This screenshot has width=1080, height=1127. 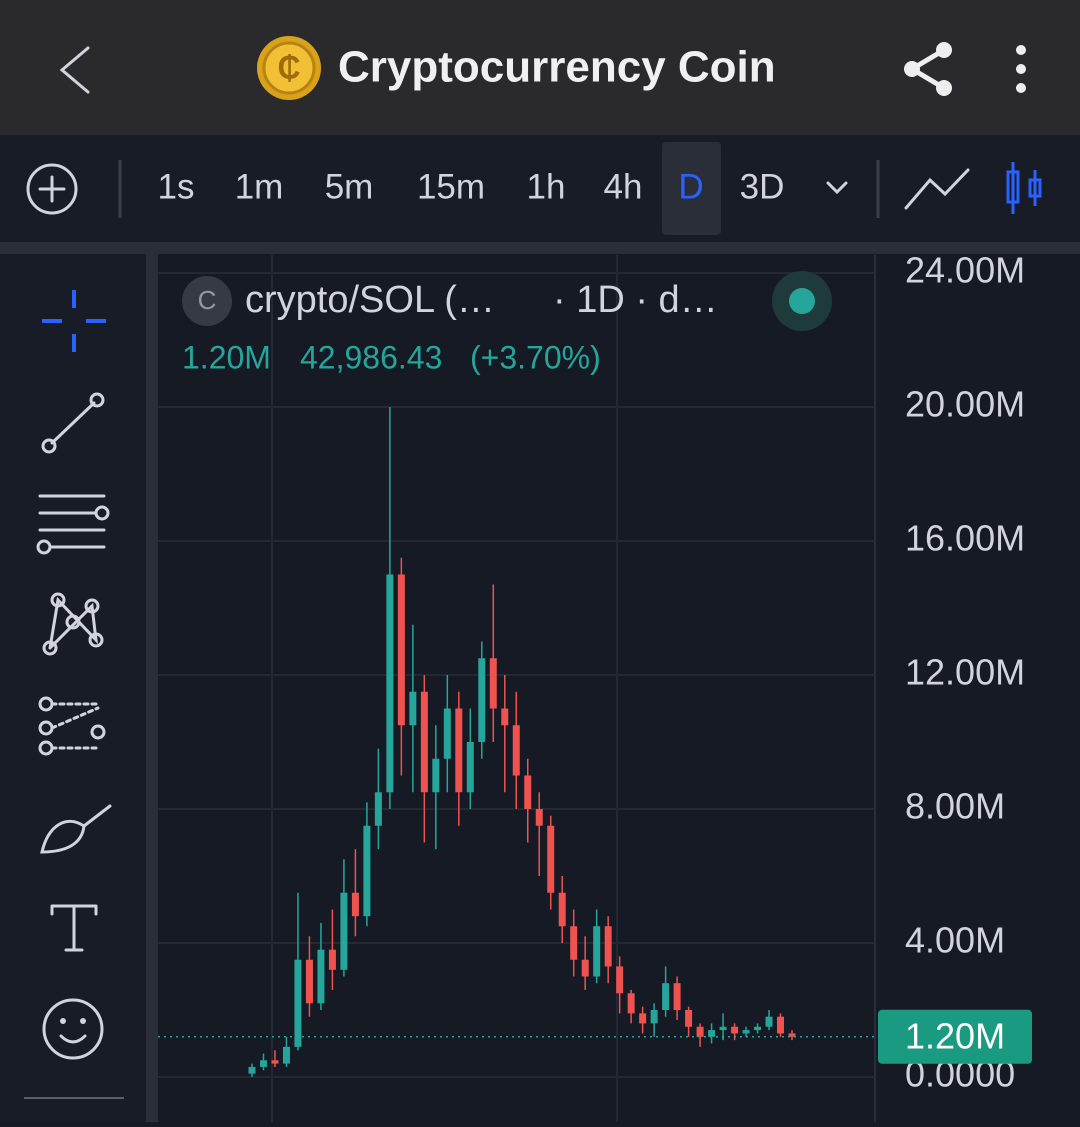 I want to click on page-title: Cryptocurrency Coin, so click(x=557, y=67).